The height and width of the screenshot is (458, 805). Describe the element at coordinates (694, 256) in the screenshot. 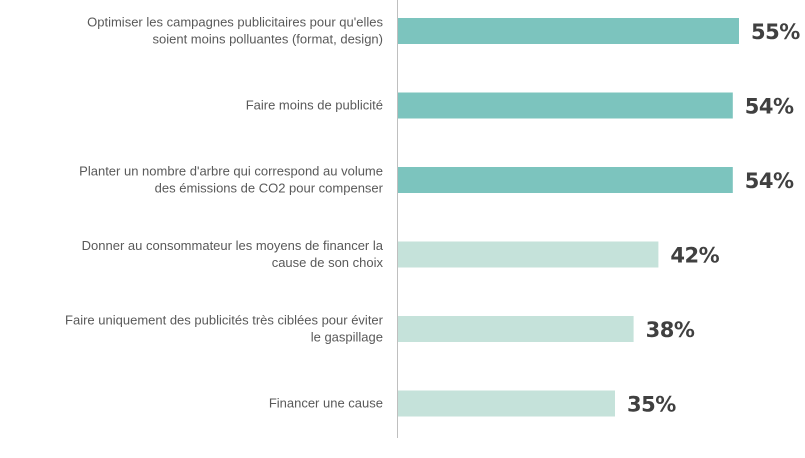

I see `value-label-3: 42%` at that location.